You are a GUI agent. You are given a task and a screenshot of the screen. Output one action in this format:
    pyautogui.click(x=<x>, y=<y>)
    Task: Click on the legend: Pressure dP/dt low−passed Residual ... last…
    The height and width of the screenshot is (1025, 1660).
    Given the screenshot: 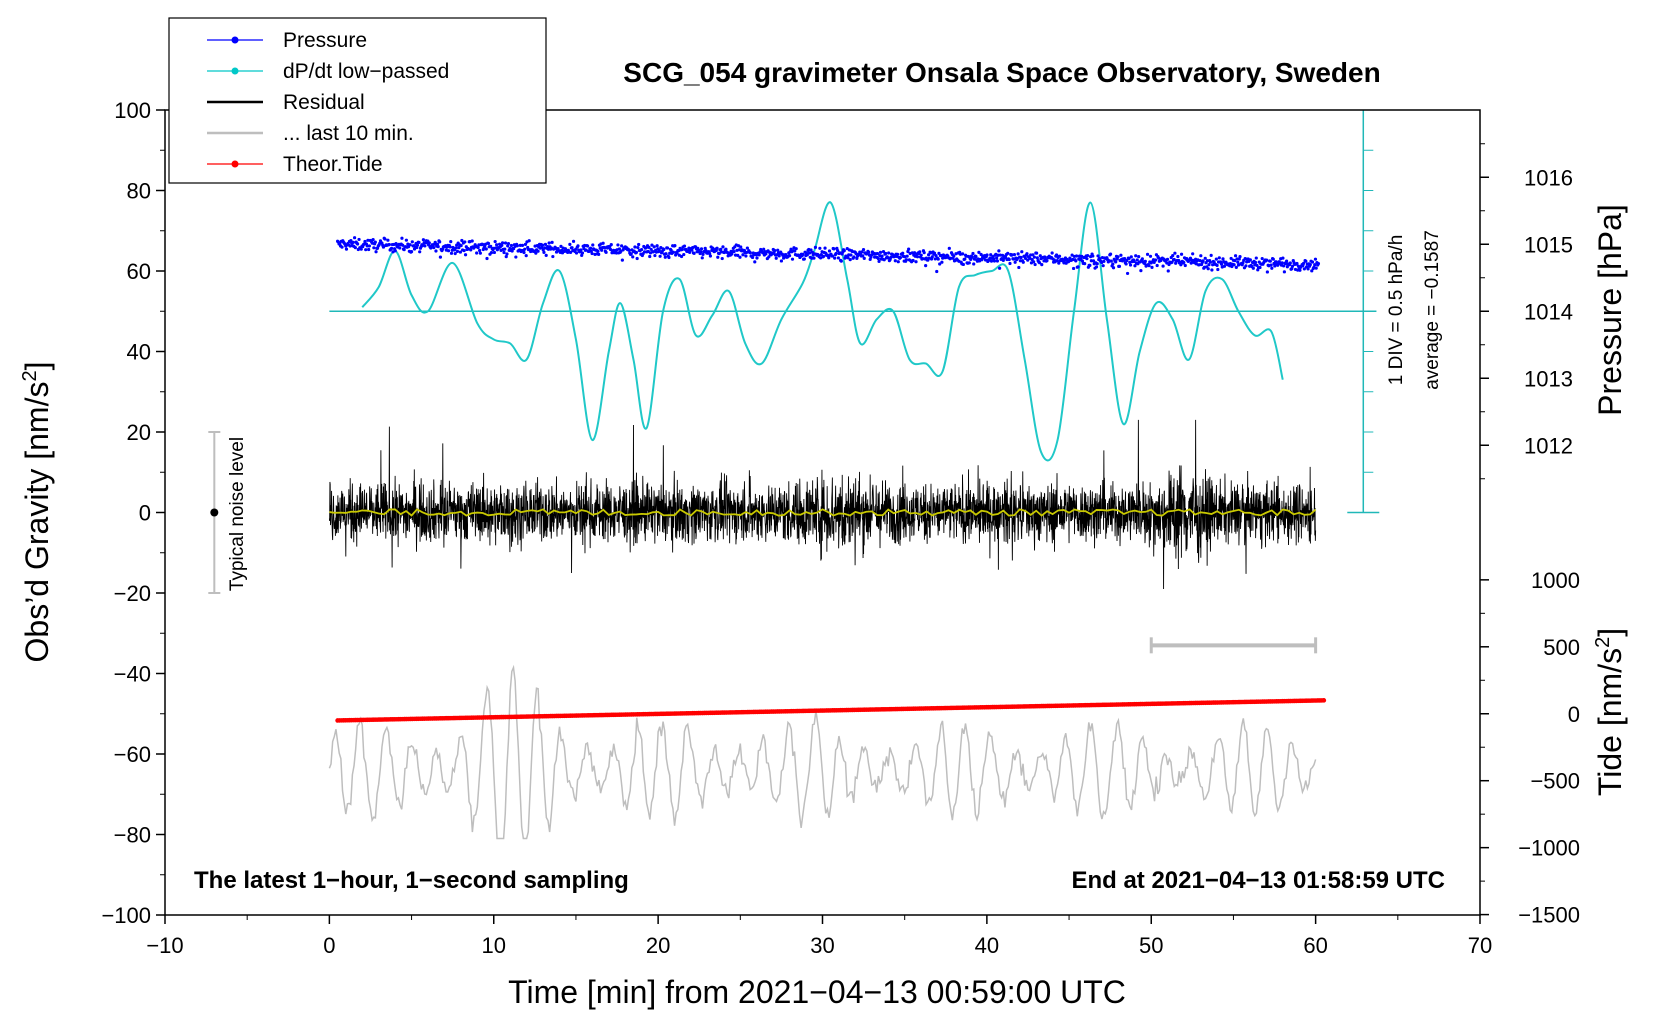 What is the action you would take?
    pyautogui.click(x=357, y=100)
    